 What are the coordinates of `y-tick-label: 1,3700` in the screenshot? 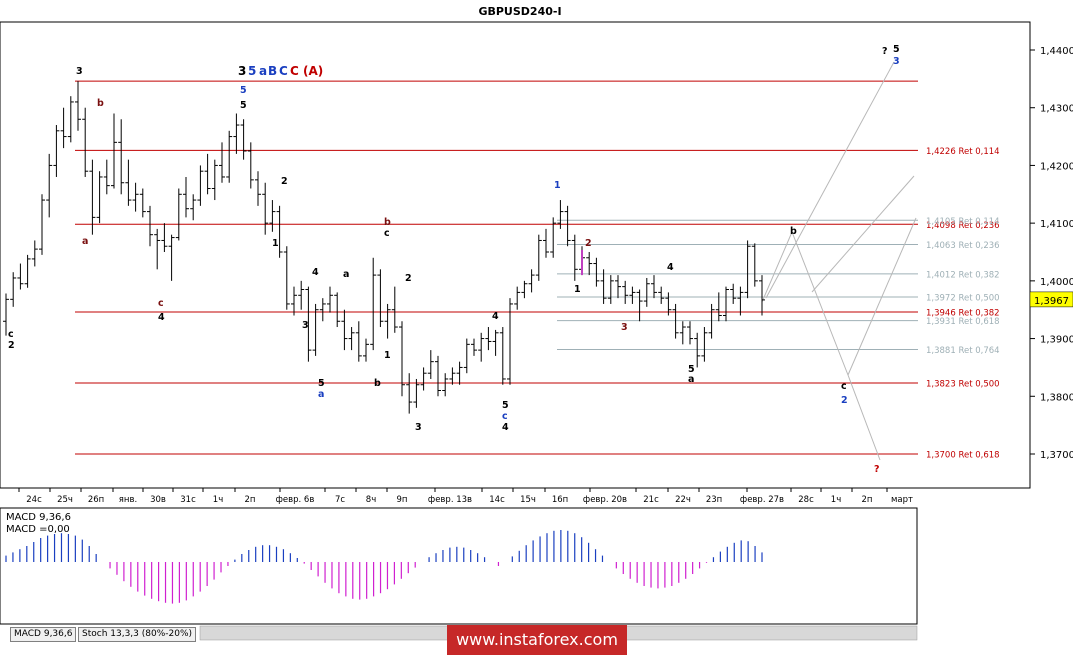 It's located at (1056, 455).